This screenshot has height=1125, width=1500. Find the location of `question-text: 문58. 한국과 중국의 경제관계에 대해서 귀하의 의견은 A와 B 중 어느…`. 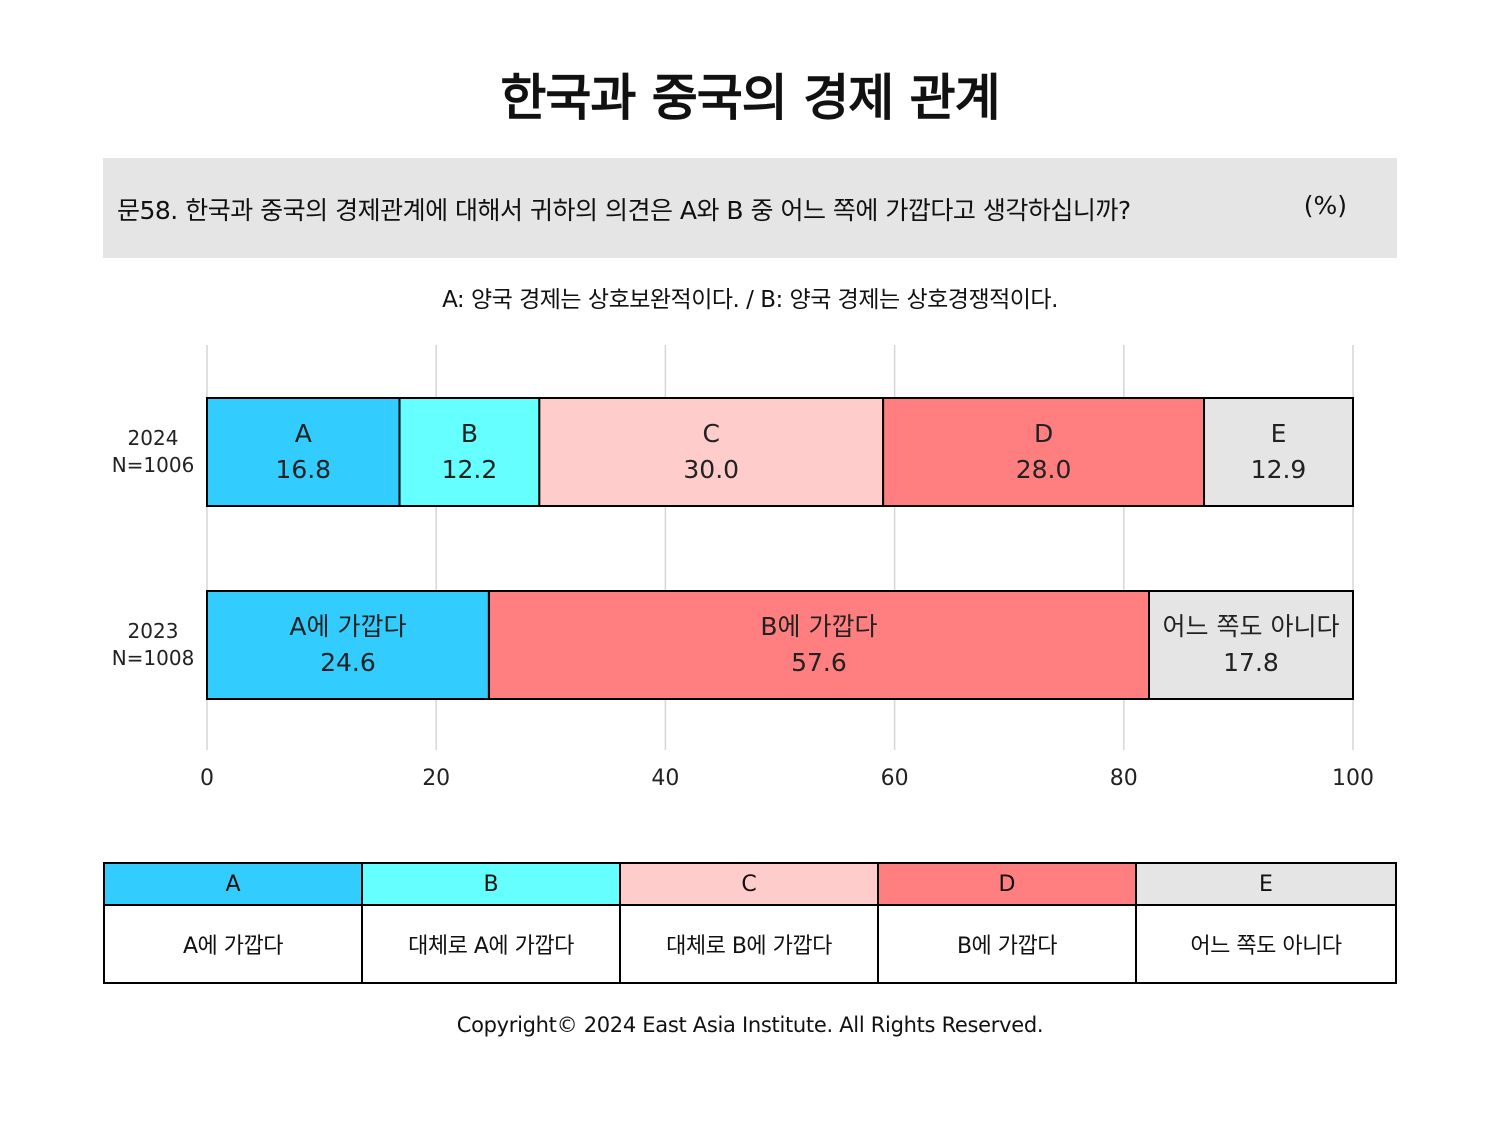

question-text: 문58. 한국과 중국의 경제관계에 대해서 귀하의 의견은 A와 B 중 어느… is located at coordinates (624, 210).